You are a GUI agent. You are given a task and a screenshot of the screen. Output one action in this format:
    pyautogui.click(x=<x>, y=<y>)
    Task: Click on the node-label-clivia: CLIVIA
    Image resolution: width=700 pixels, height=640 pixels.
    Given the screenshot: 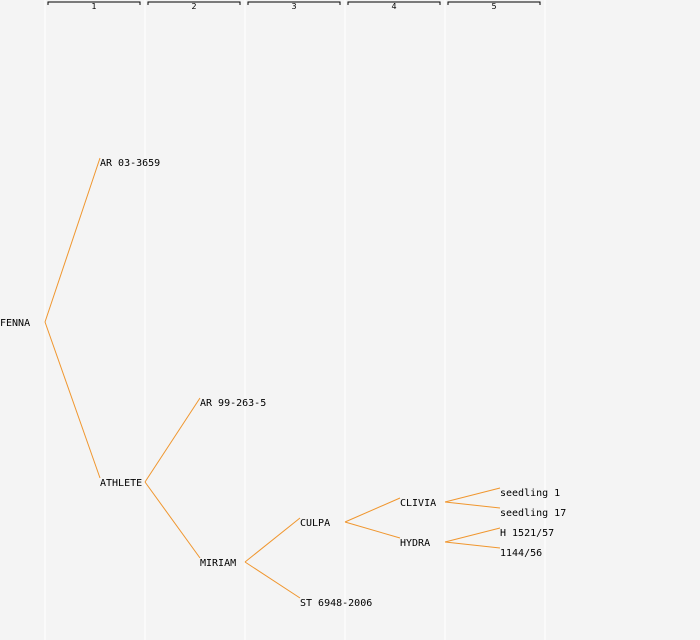 What is the action you would take?
    pyautogui.click(x=418, y=503)
    